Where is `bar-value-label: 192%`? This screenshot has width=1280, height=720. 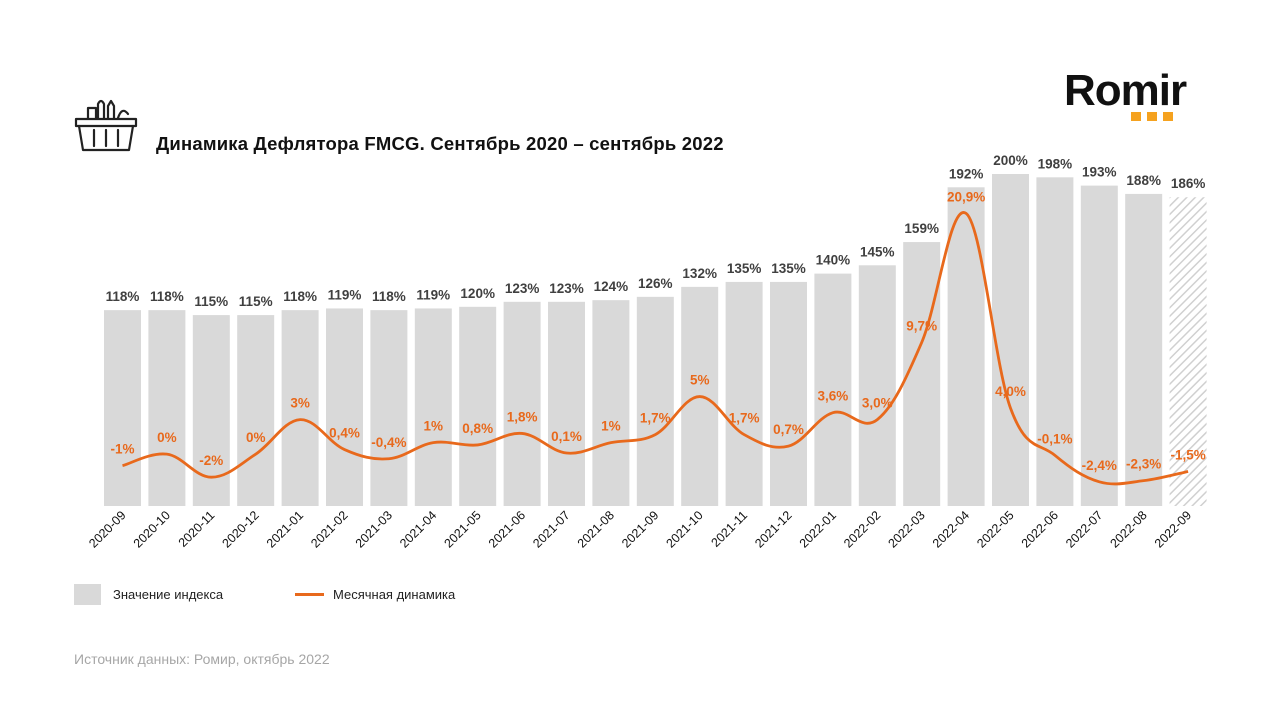 bar-value-label: 192% is located at coordinates (966, 173).